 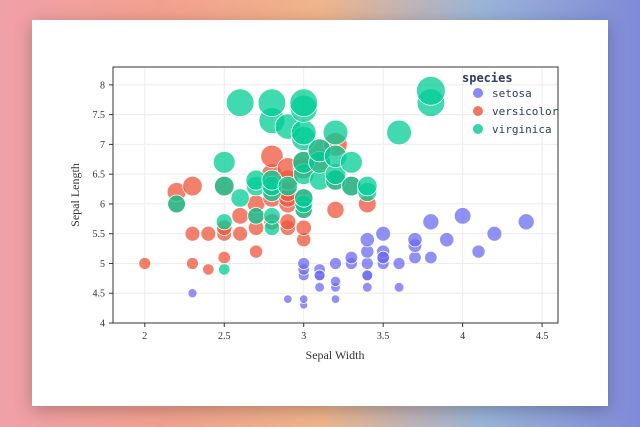 I want to click on legend-label: virginica, so click(x=522, y=129).